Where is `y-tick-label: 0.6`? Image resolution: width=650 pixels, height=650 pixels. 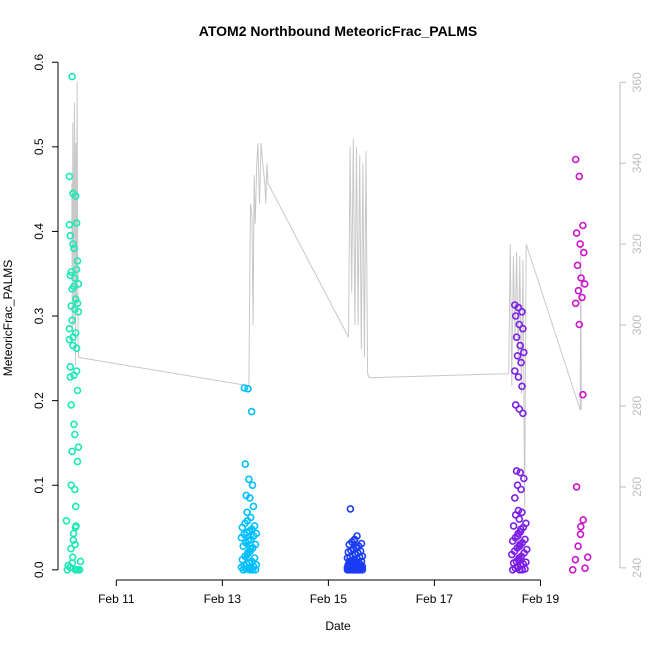
y-tick-label: 0.6 is located at coordinates (39, 62).